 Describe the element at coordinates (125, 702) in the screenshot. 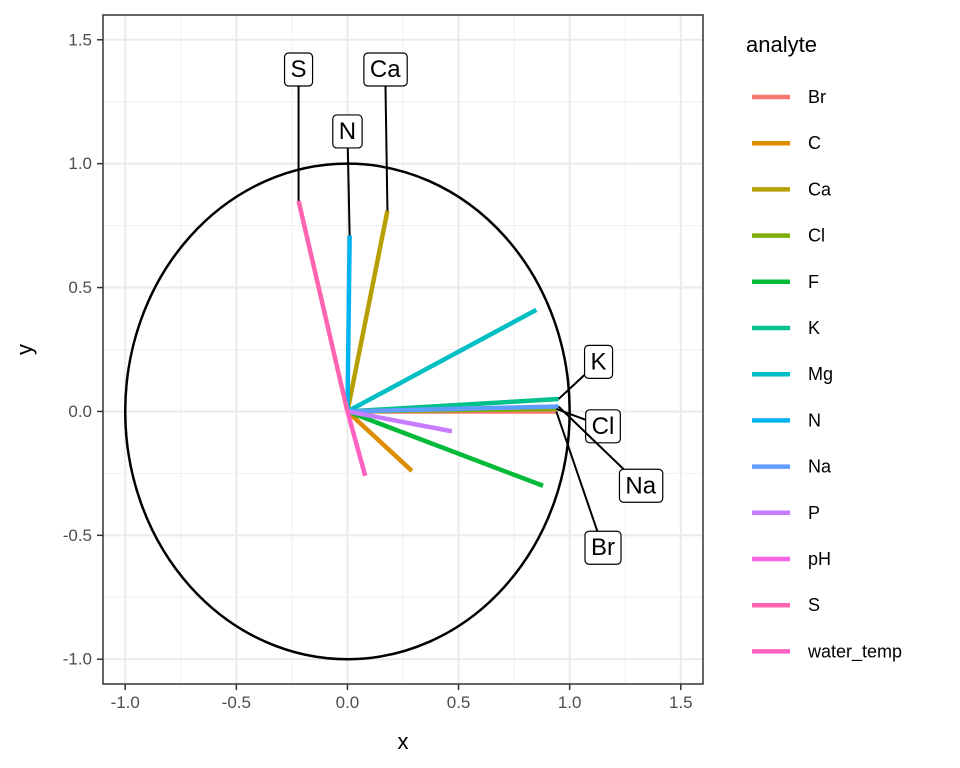

I see `x-tick-label: -1.0` at that location.